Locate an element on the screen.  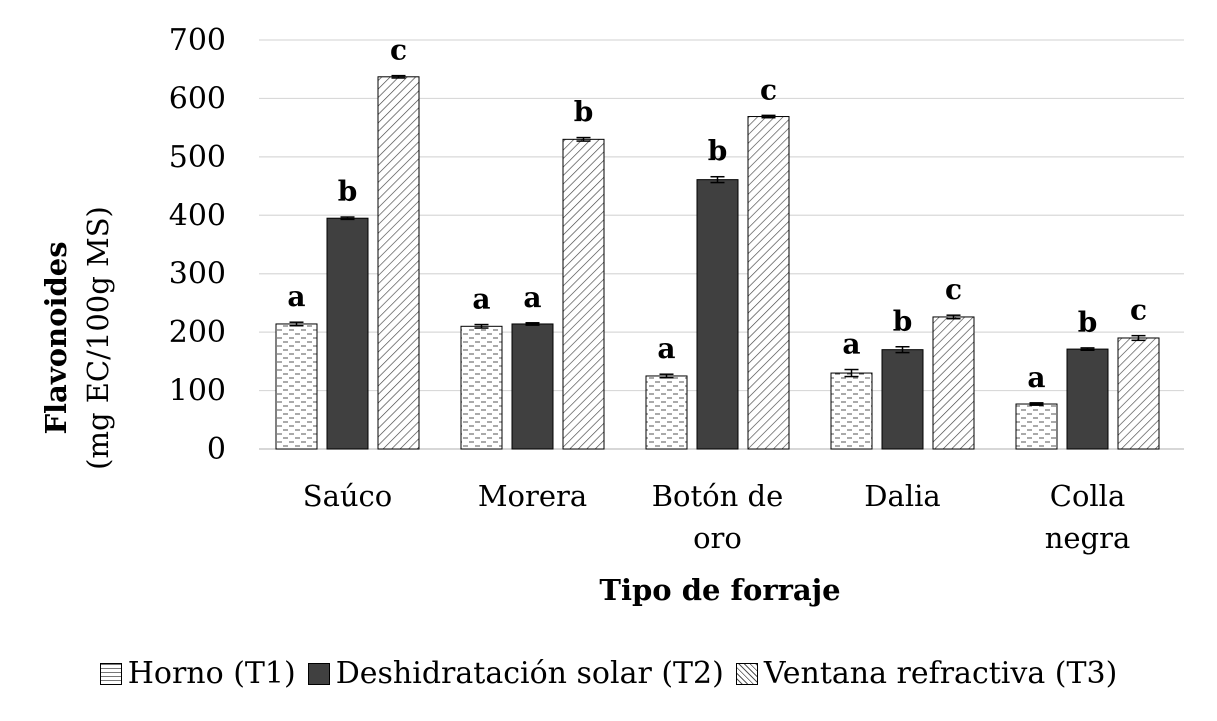
y-tick-label: 600 is located at coordinates (197, 98).